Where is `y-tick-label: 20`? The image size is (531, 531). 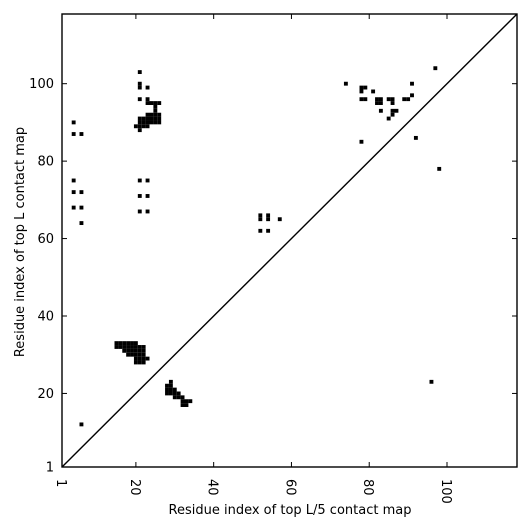
y-tick-label: 20 is located at coordinates (45, 394).